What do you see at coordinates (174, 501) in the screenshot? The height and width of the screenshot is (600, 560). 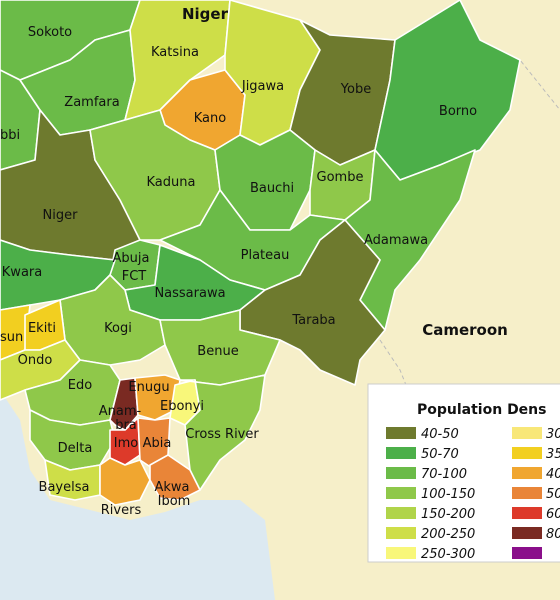 I see `label-ibom-1: Ibom` at bounding box center [174, 501].